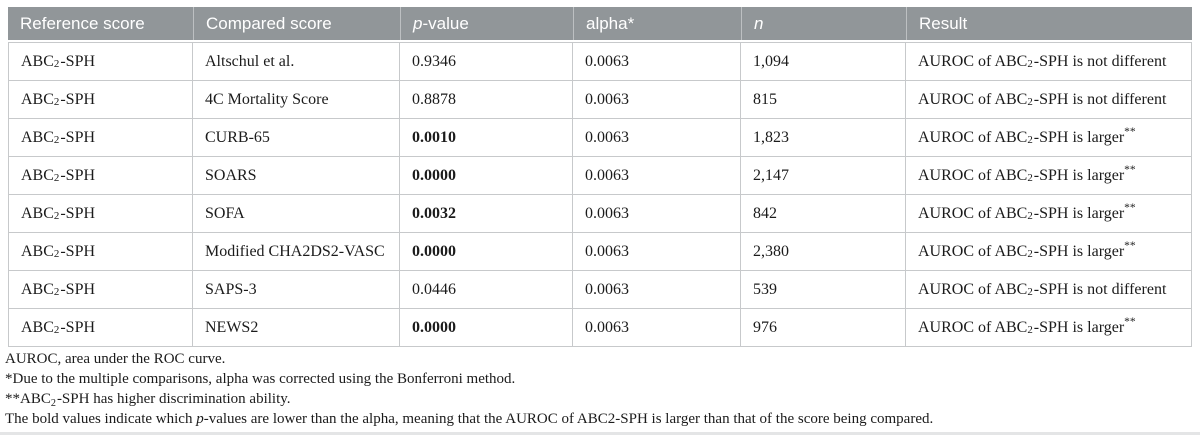 The height and width of the screenshot is (435, 1200). What do you see at coordinates (296, 100) in the screenshot?
I see `compared-score-cell: 4C Mortality Score` at bounding box center [296, 100].